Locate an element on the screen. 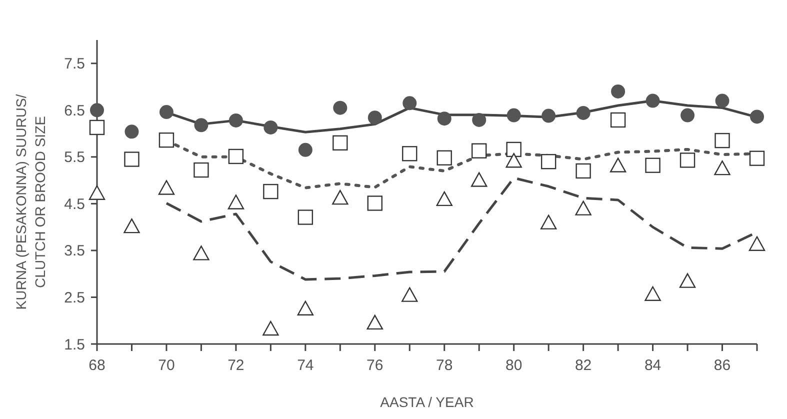  y-tick-label: 2.5 is located at coordinates (74, 297).